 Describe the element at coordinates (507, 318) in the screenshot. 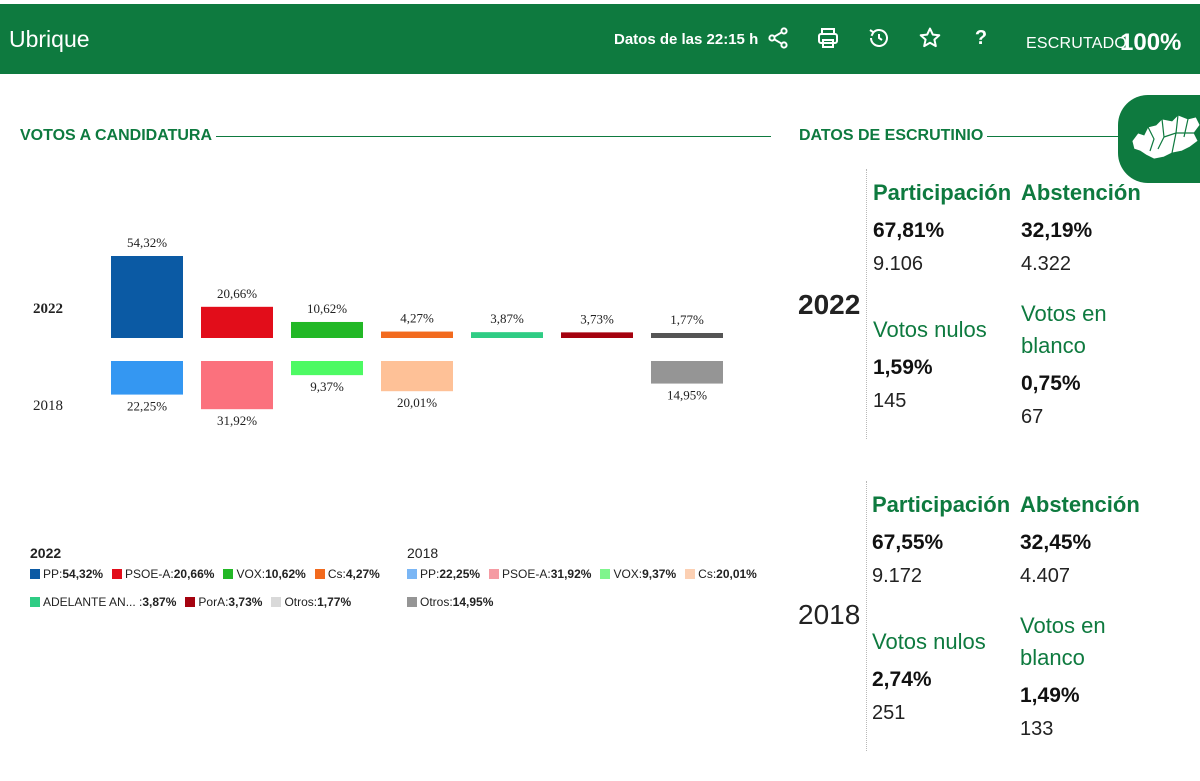

I see `bar-label-2022: 3,87%` at that location.